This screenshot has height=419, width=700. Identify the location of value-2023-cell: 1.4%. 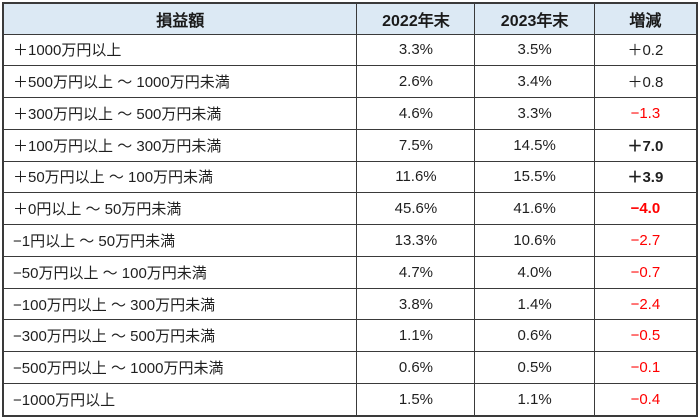
(534, 304).